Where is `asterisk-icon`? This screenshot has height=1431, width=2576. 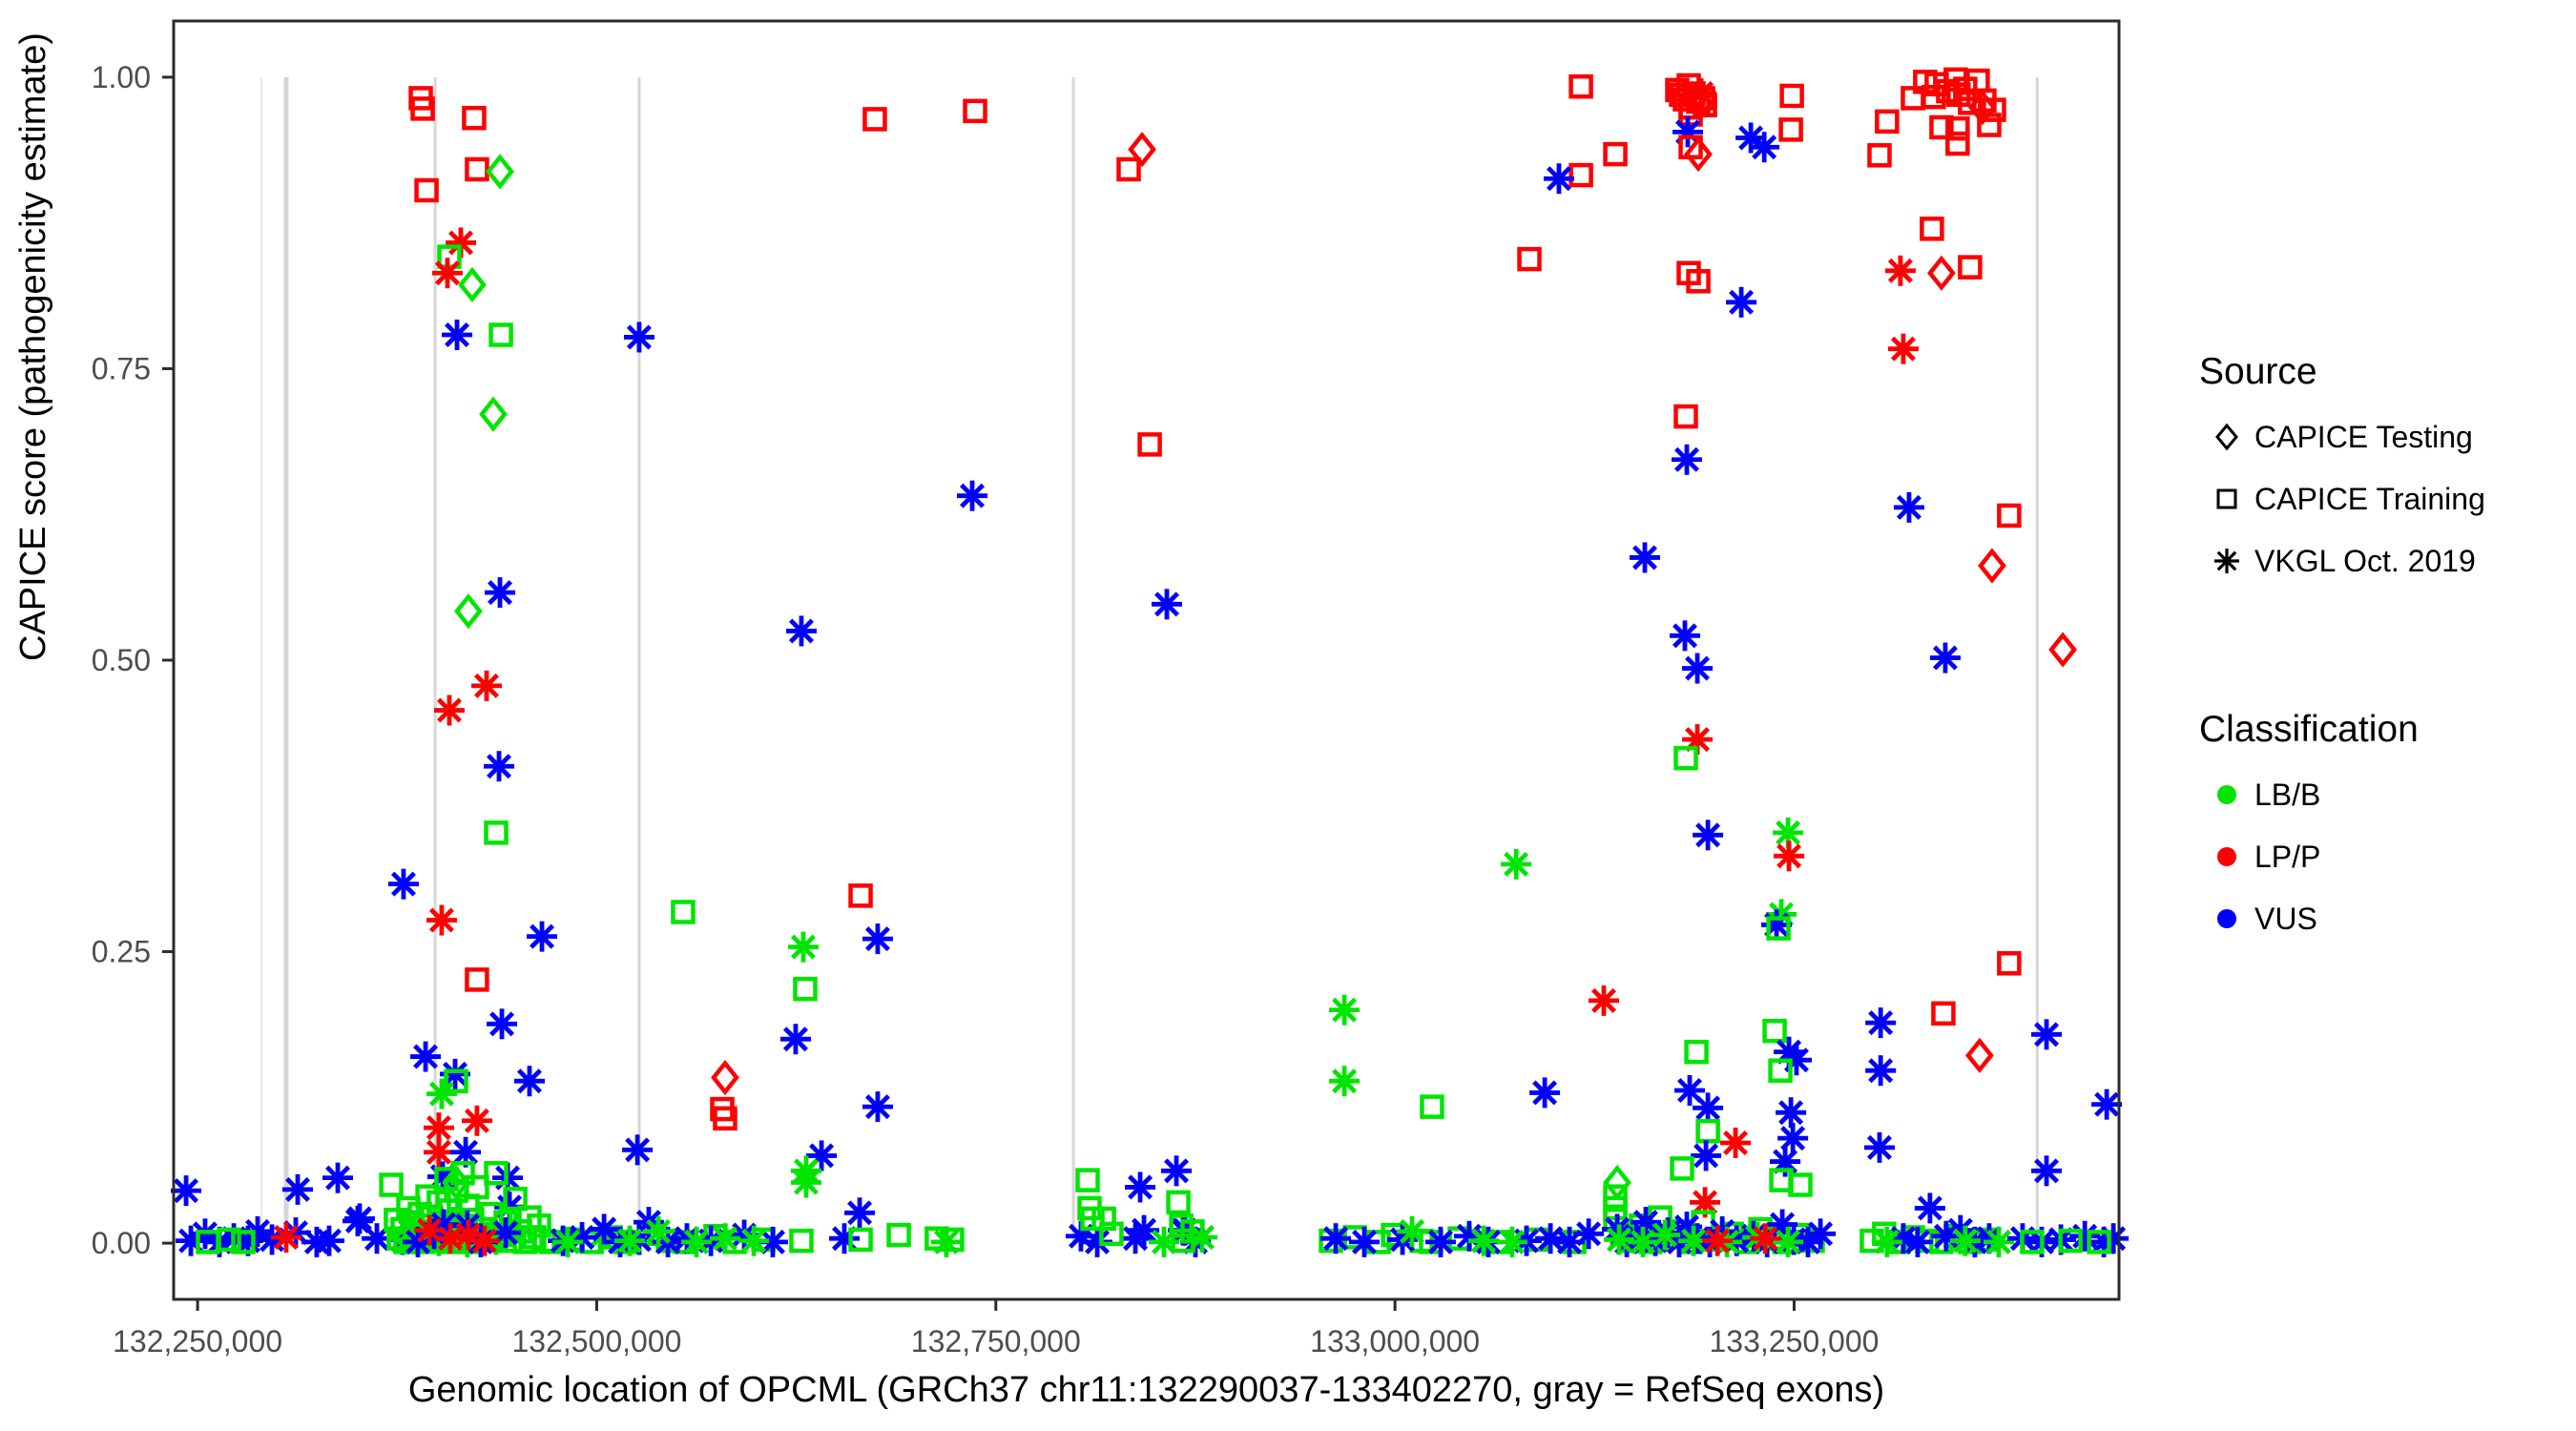 asterisk-icon is located at coordinates (2226, 561).